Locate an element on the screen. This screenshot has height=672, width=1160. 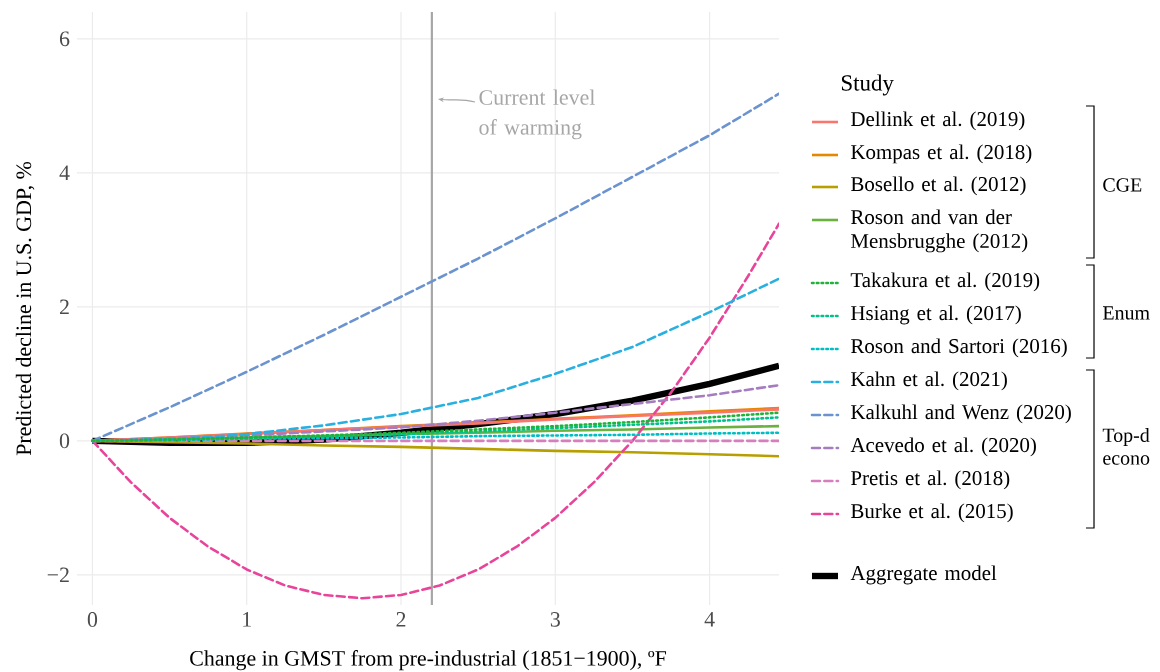
legend-label: Hsiang et al. (2017) is located at coordinates (936, 315).